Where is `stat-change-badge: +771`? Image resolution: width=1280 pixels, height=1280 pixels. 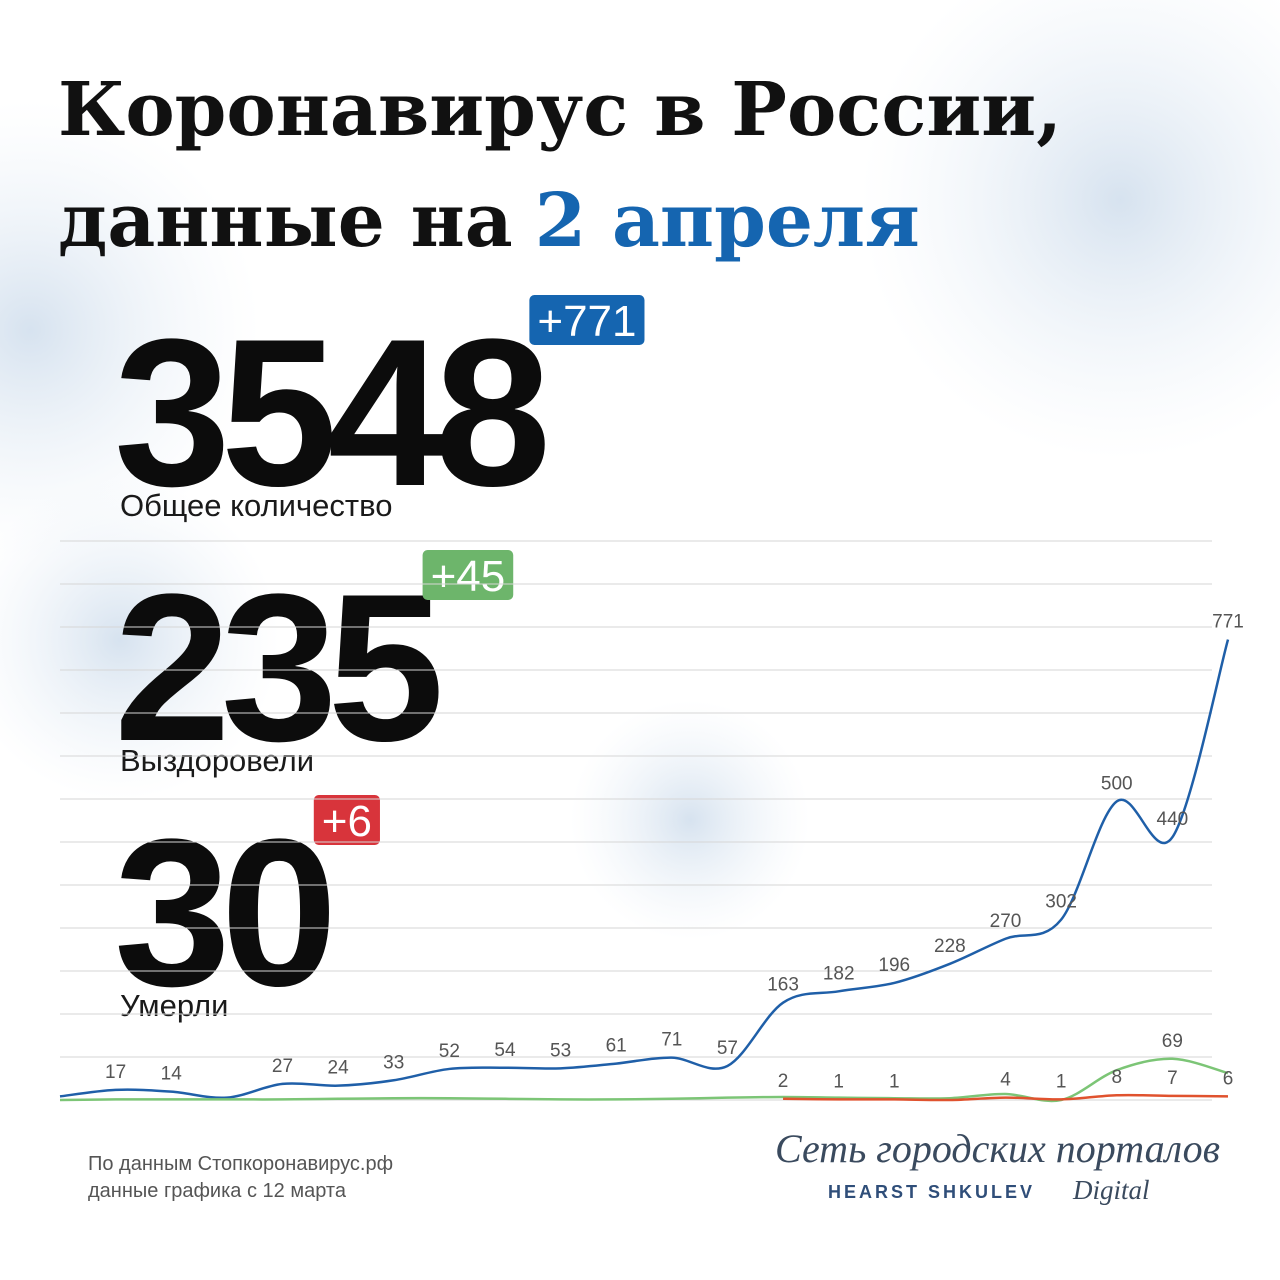
stat-change-badge: +771 is located at coordinates (587, 320).